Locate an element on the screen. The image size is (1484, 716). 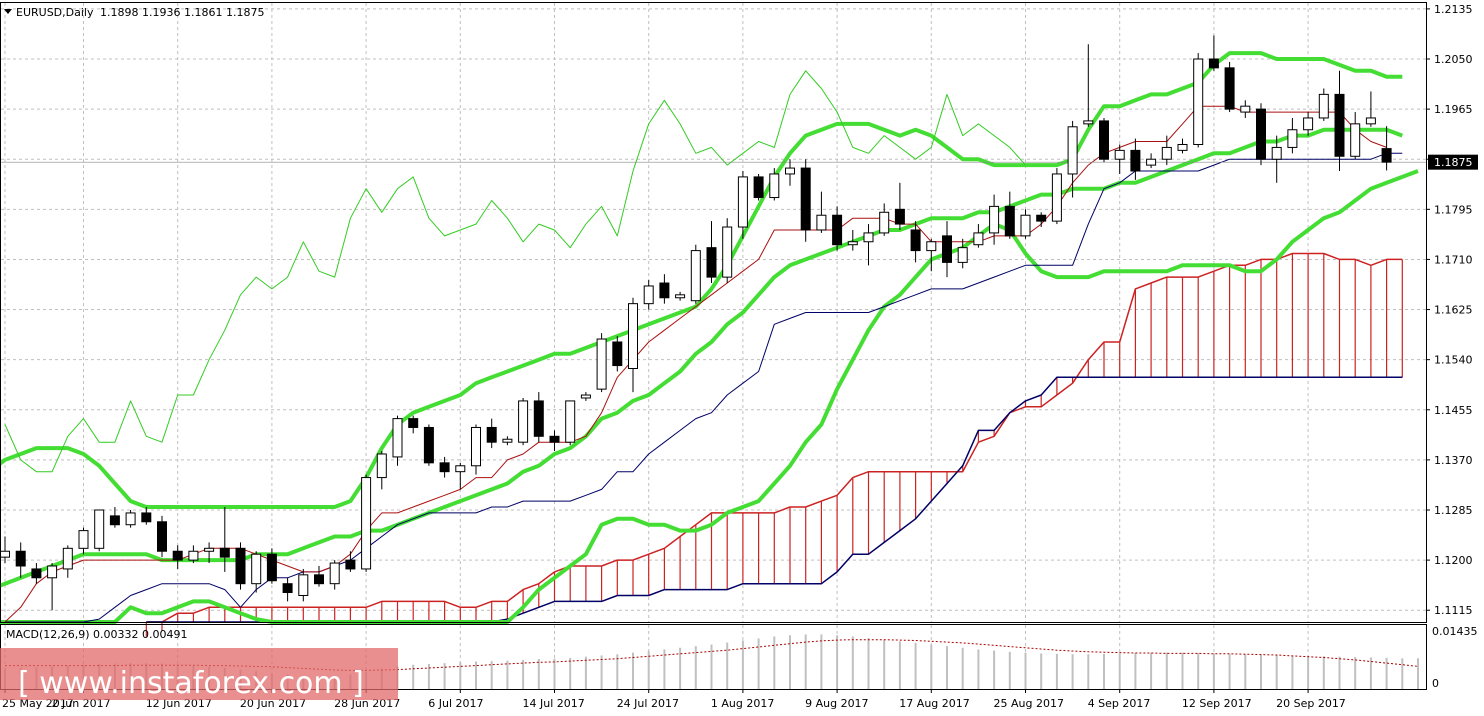
current-price-box is located at coordinates (1453, 162).